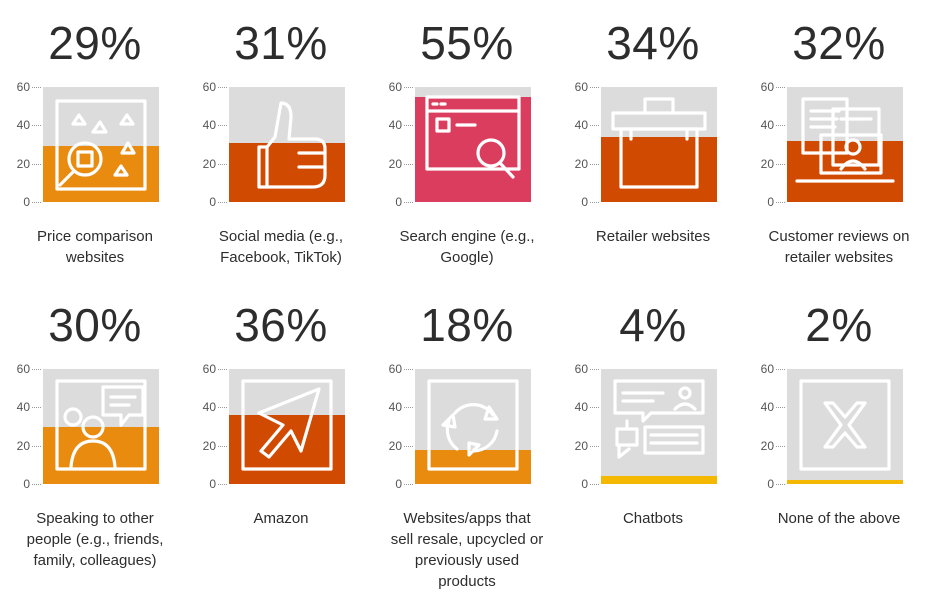 The width and height of the screenshot is (934, 593). I want to click on chart-panel: 4% 0 20 40 60 Chatbots, so click(651, 427).